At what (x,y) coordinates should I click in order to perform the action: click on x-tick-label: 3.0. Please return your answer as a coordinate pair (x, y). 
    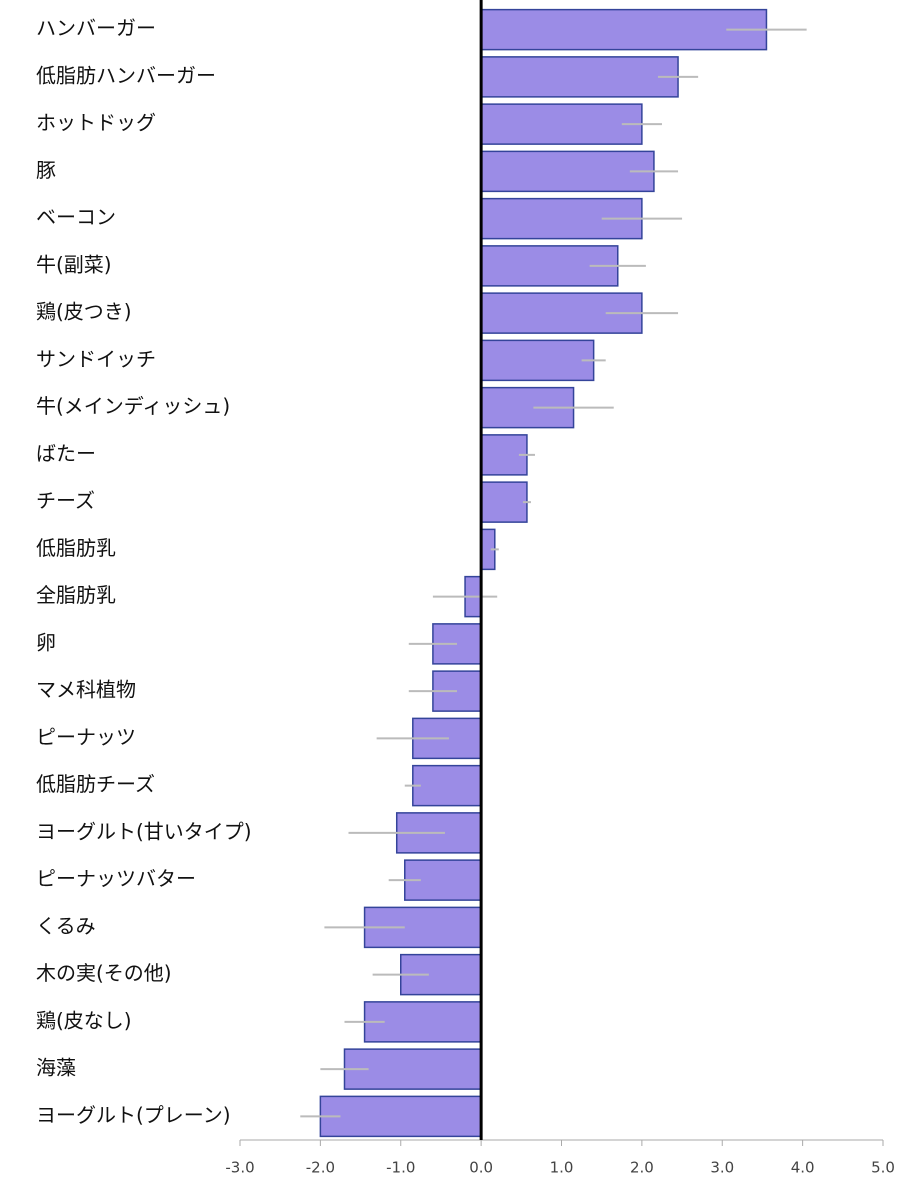
    Looking at the image, I should click on (722, 1168).